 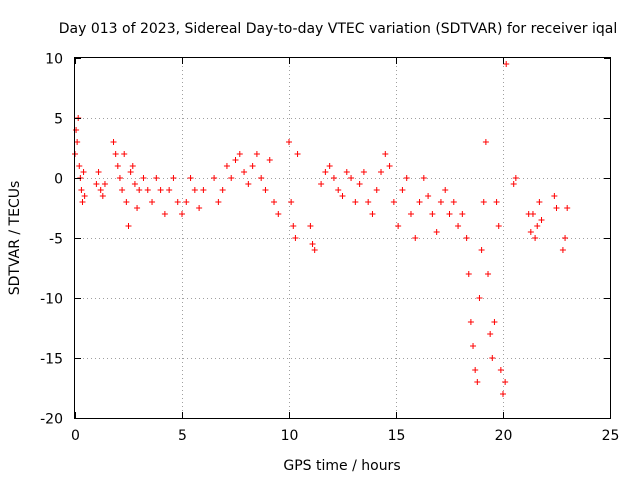 I want to click on x-tick-label: 10, so click(x=290, y=436).